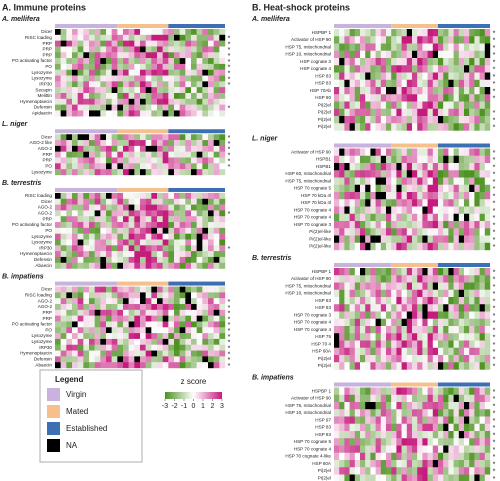 The width and height of the screenshot is (500, 481). What do you see at coordinates (41, 78) in the screenshot?
I see `row-label: Lysozyme` at bounding box center [41, 78].